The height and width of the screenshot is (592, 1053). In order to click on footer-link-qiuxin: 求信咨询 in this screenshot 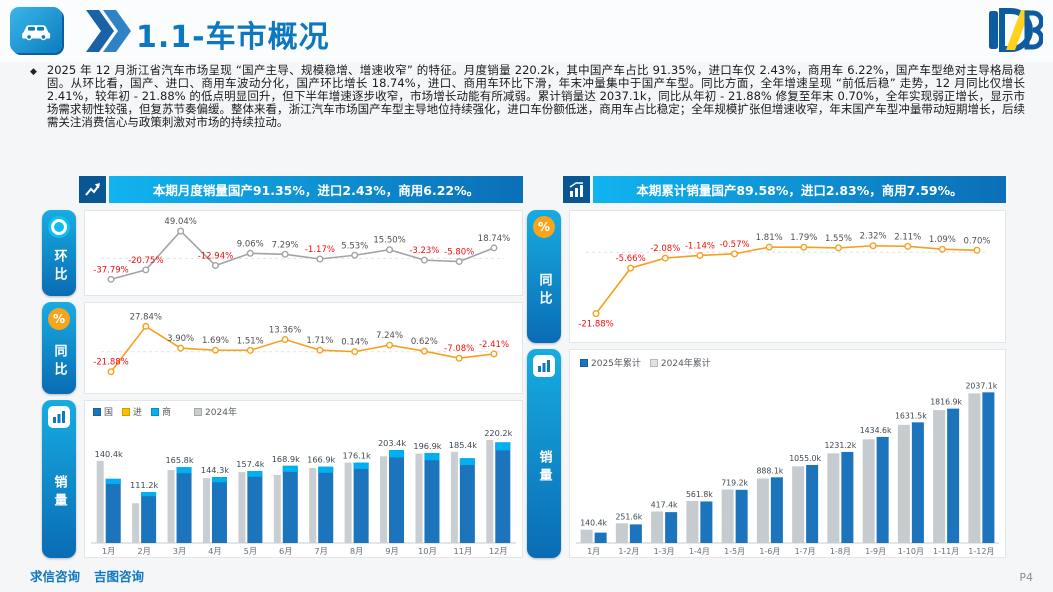, I will do `click(55, 576)`.